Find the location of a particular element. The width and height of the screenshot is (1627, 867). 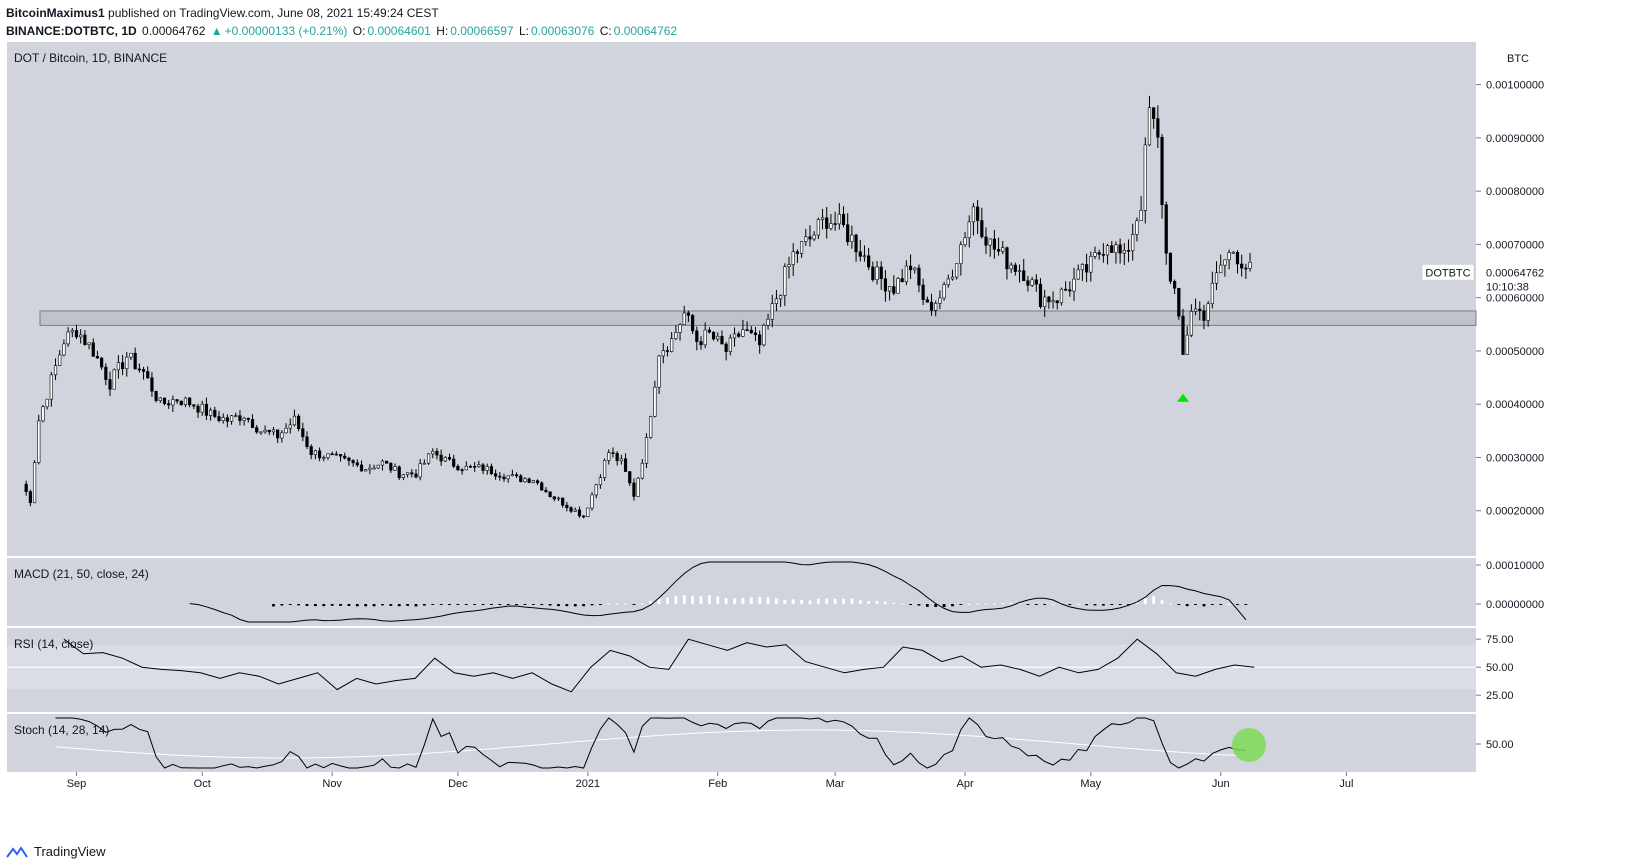

symbol-label: BINANCE:DOTBTC, 1D is located at coordinates (71, 31).